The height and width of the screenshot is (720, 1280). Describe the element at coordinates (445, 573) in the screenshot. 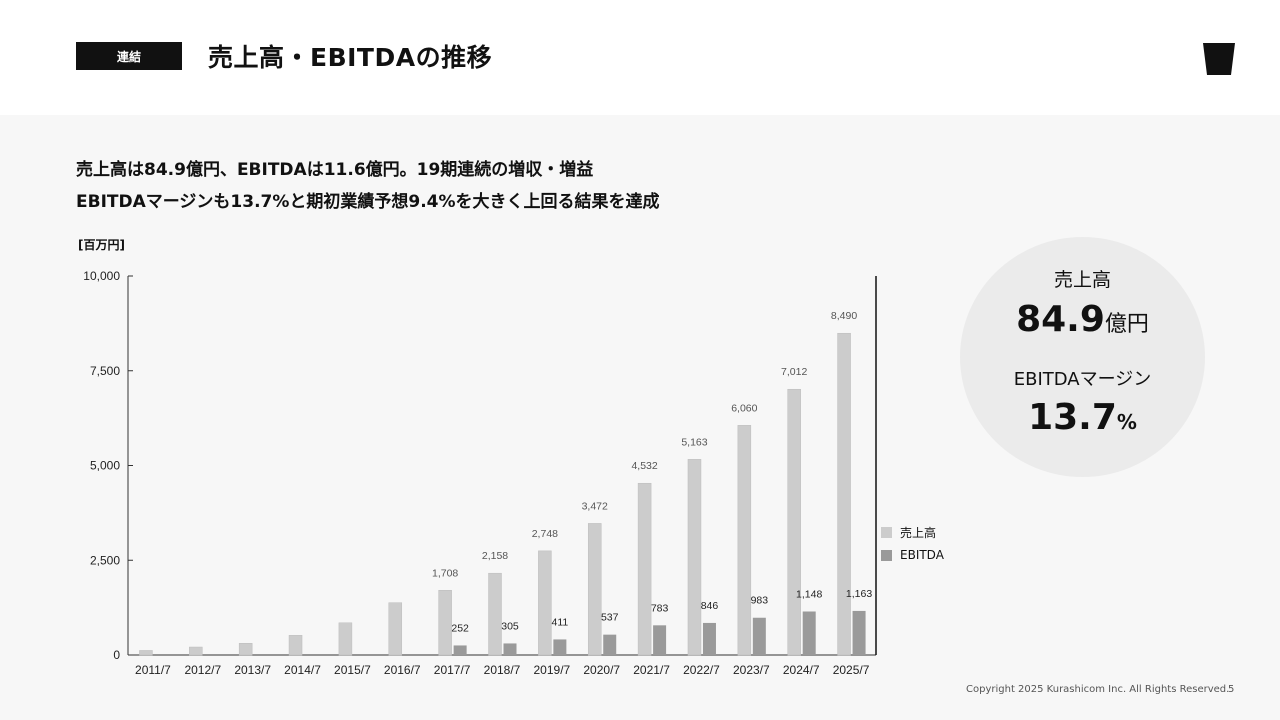

I see `revenue-data-label: 1,708` at that location.